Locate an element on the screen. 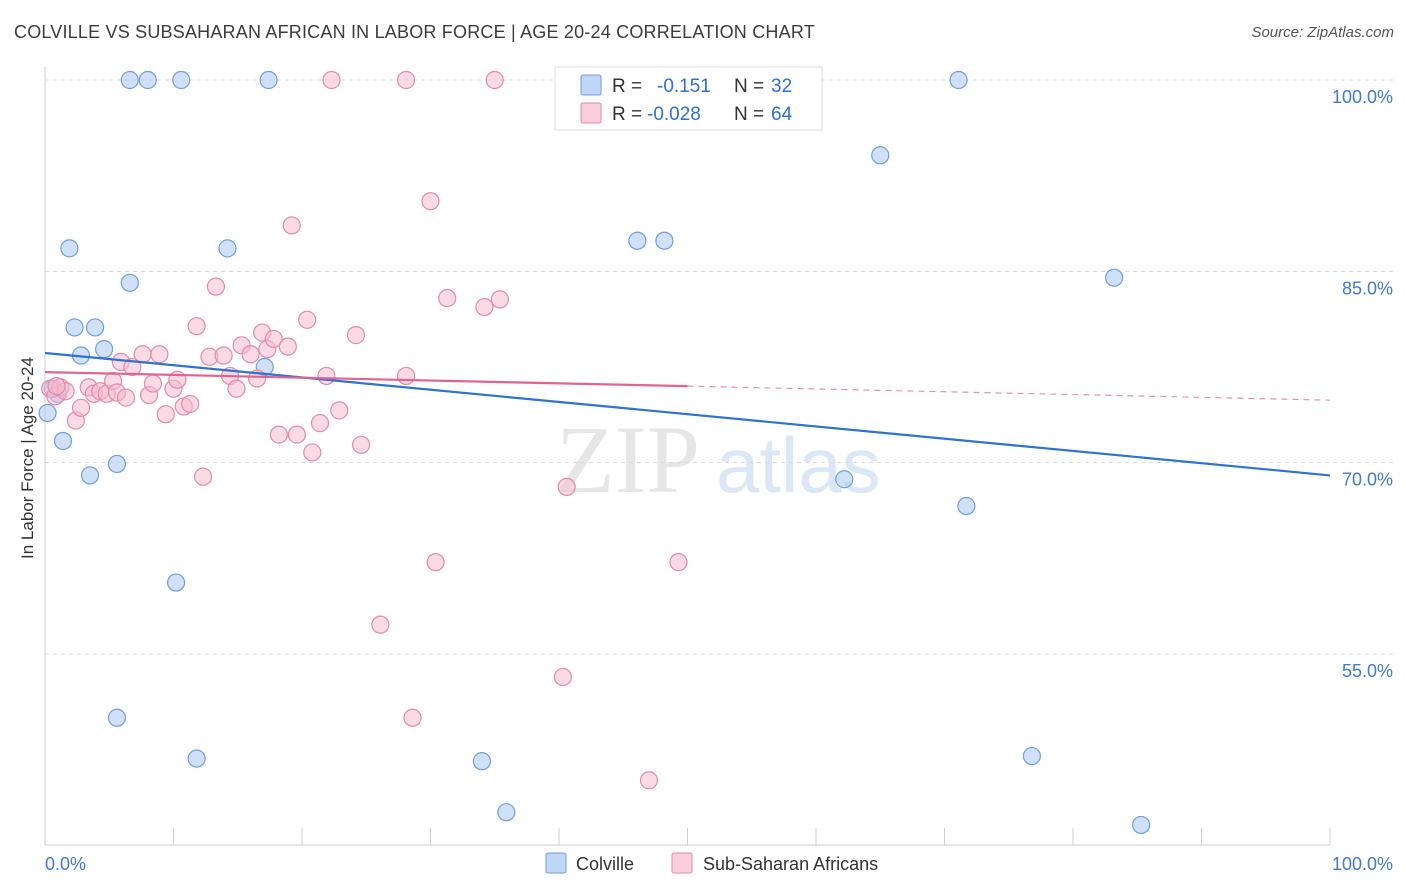 The height and width of the screenshot is (892, 1406). y-tick-labels: 55.0% 70.0% 85.0% 100.0% is located at coordinates (1362, 384).